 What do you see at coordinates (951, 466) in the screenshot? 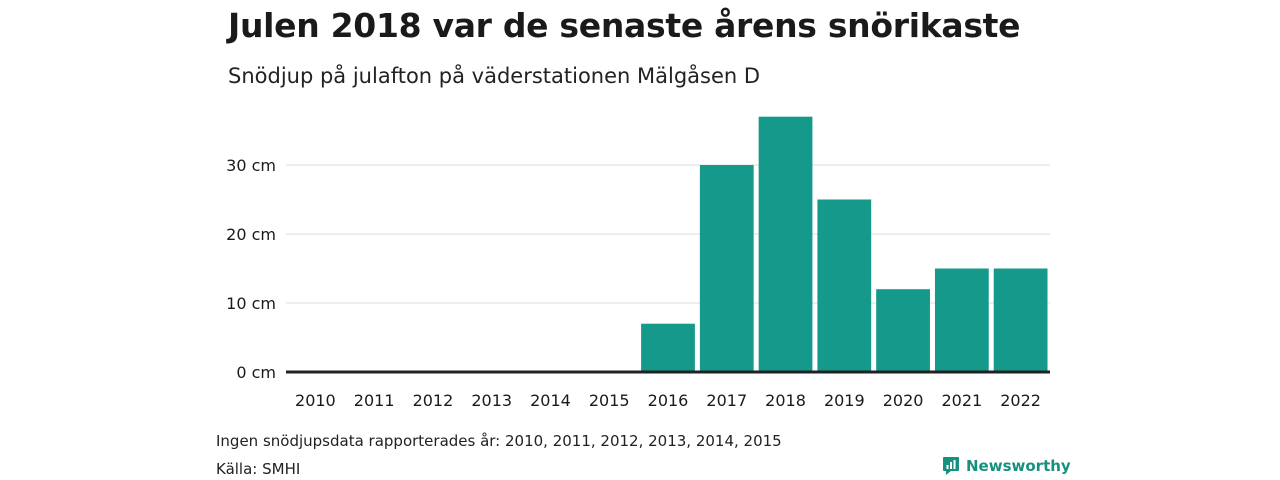
I see `newsworthy-logo-icon` at bounding box center [951, 466].